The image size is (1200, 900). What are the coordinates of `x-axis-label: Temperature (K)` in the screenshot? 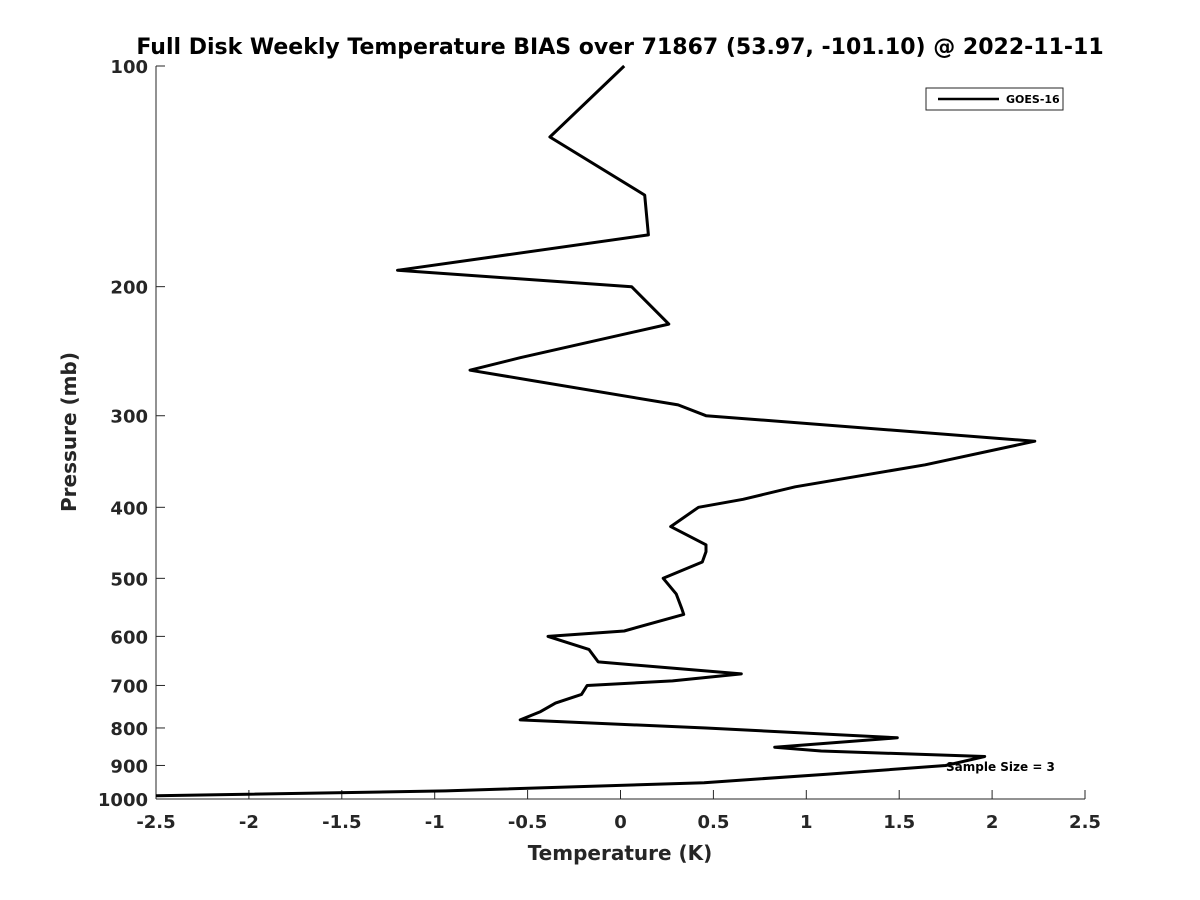 It's located at (620, 853).